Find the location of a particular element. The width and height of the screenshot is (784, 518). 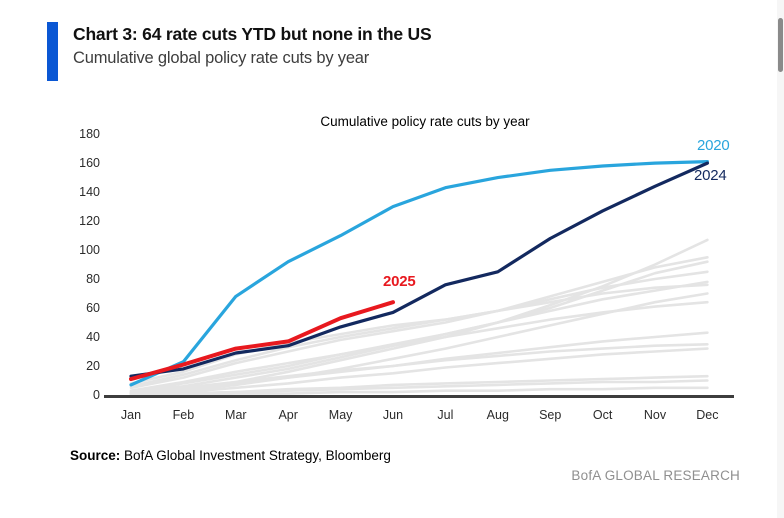

y-tick-label: 80 is located at coordinates (93, 279).